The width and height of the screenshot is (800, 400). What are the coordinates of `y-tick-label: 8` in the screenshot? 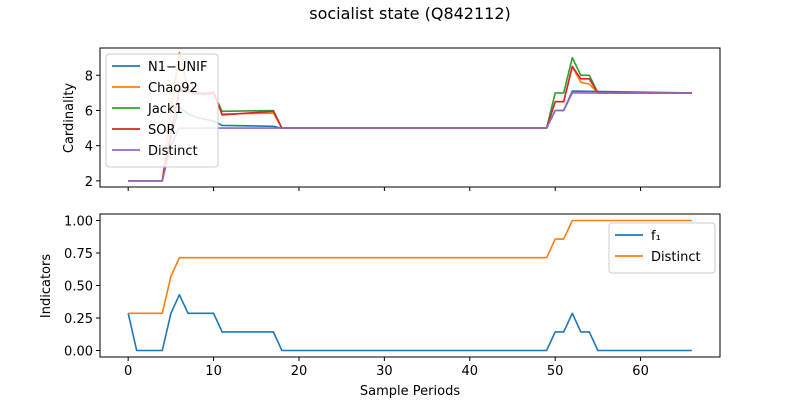 It's located at (89, 76).